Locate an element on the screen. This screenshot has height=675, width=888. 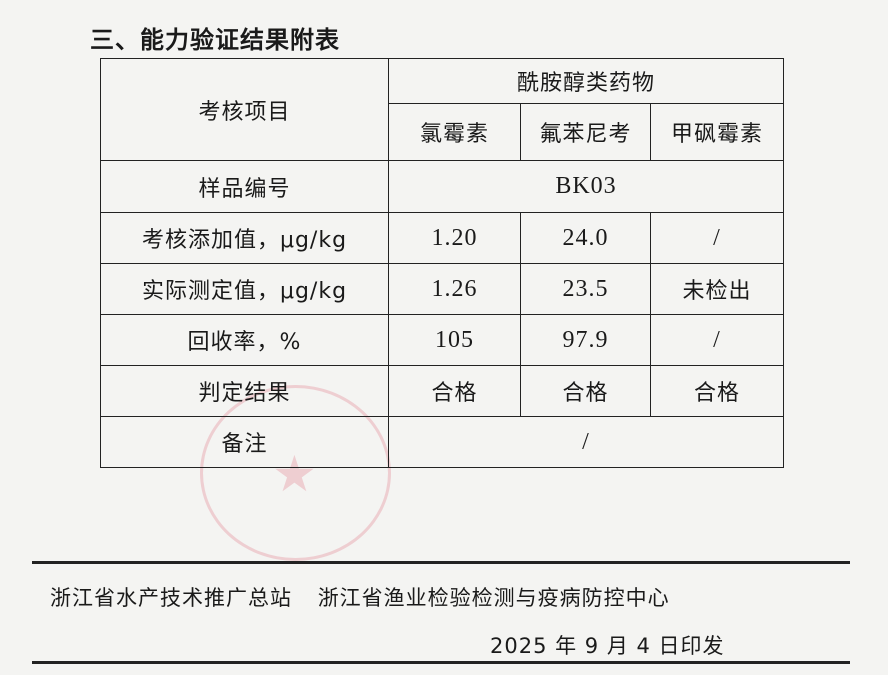
item-header: 考核项目 is located at coordinates (244, 109).